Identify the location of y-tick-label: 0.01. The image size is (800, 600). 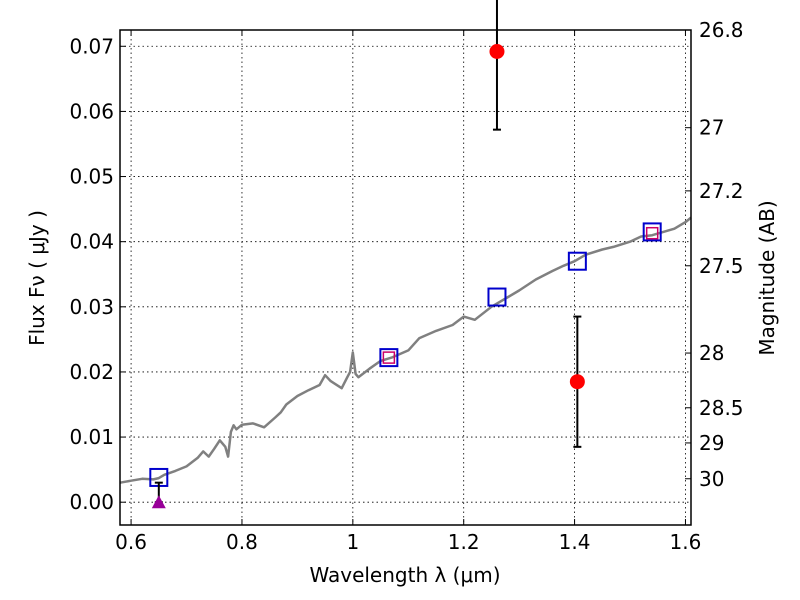
(91, 437).